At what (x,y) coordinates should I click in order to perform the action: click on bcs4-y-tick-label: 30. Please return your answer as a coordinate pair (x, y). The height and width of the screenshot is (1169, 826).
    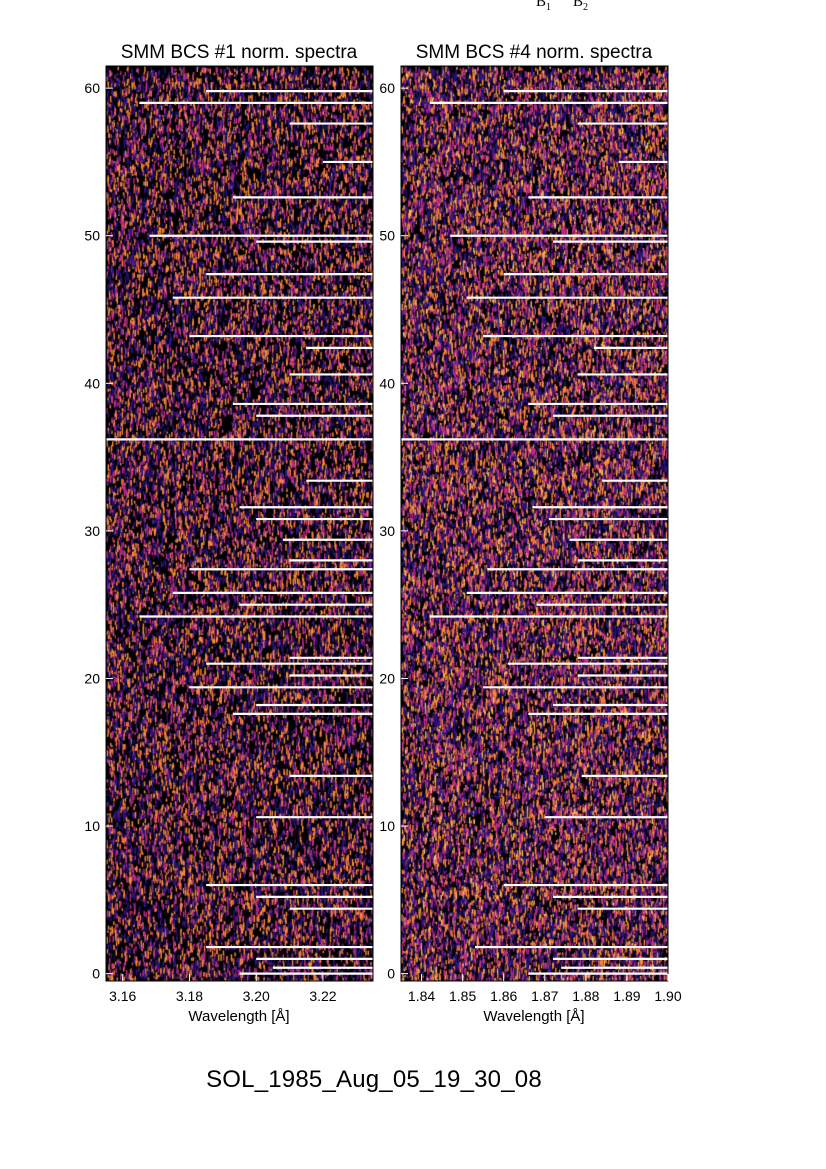
    Looking at the image, I should click on (387, 531).